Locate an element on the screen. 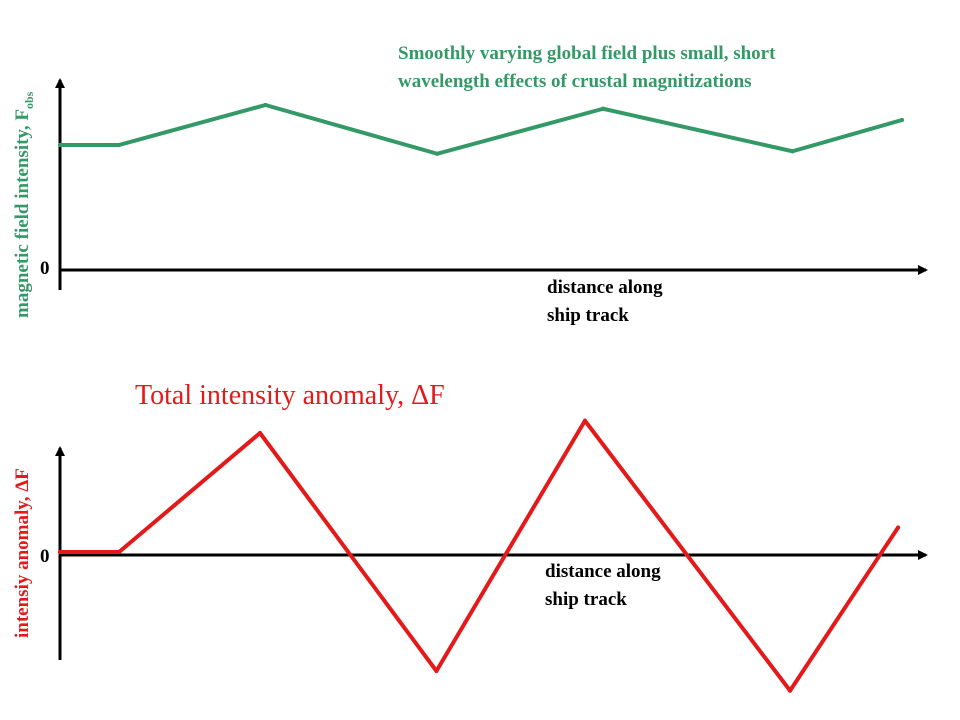 This screenshot has width=960, height=720. series-top is located at coordinates (481, 129).